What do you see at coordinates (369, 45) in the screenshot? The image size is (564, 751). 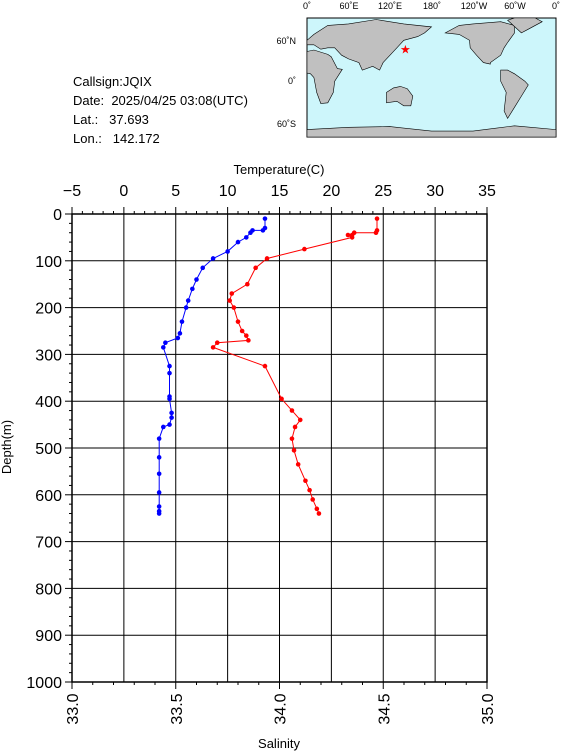 I see `land-europe-asia` at bounding box center [369, 45].